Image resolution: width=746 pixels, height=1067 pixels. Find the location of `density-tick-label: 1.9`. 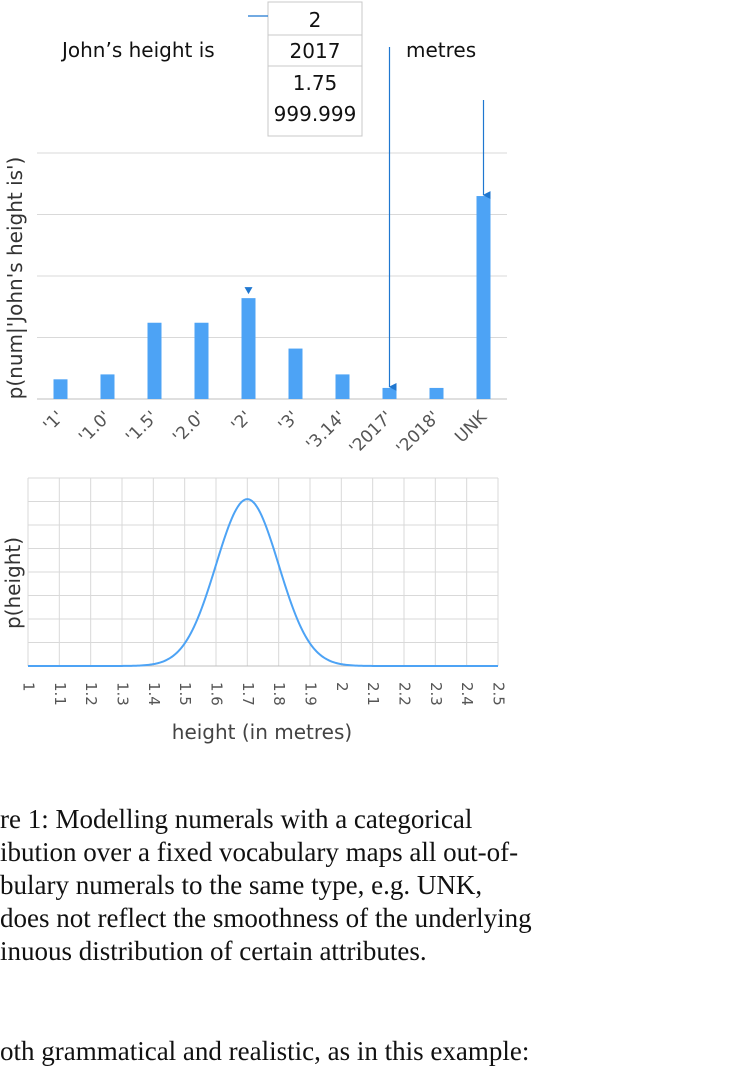

density-tick-label: 1.9 is located at coordinates (311, 694).